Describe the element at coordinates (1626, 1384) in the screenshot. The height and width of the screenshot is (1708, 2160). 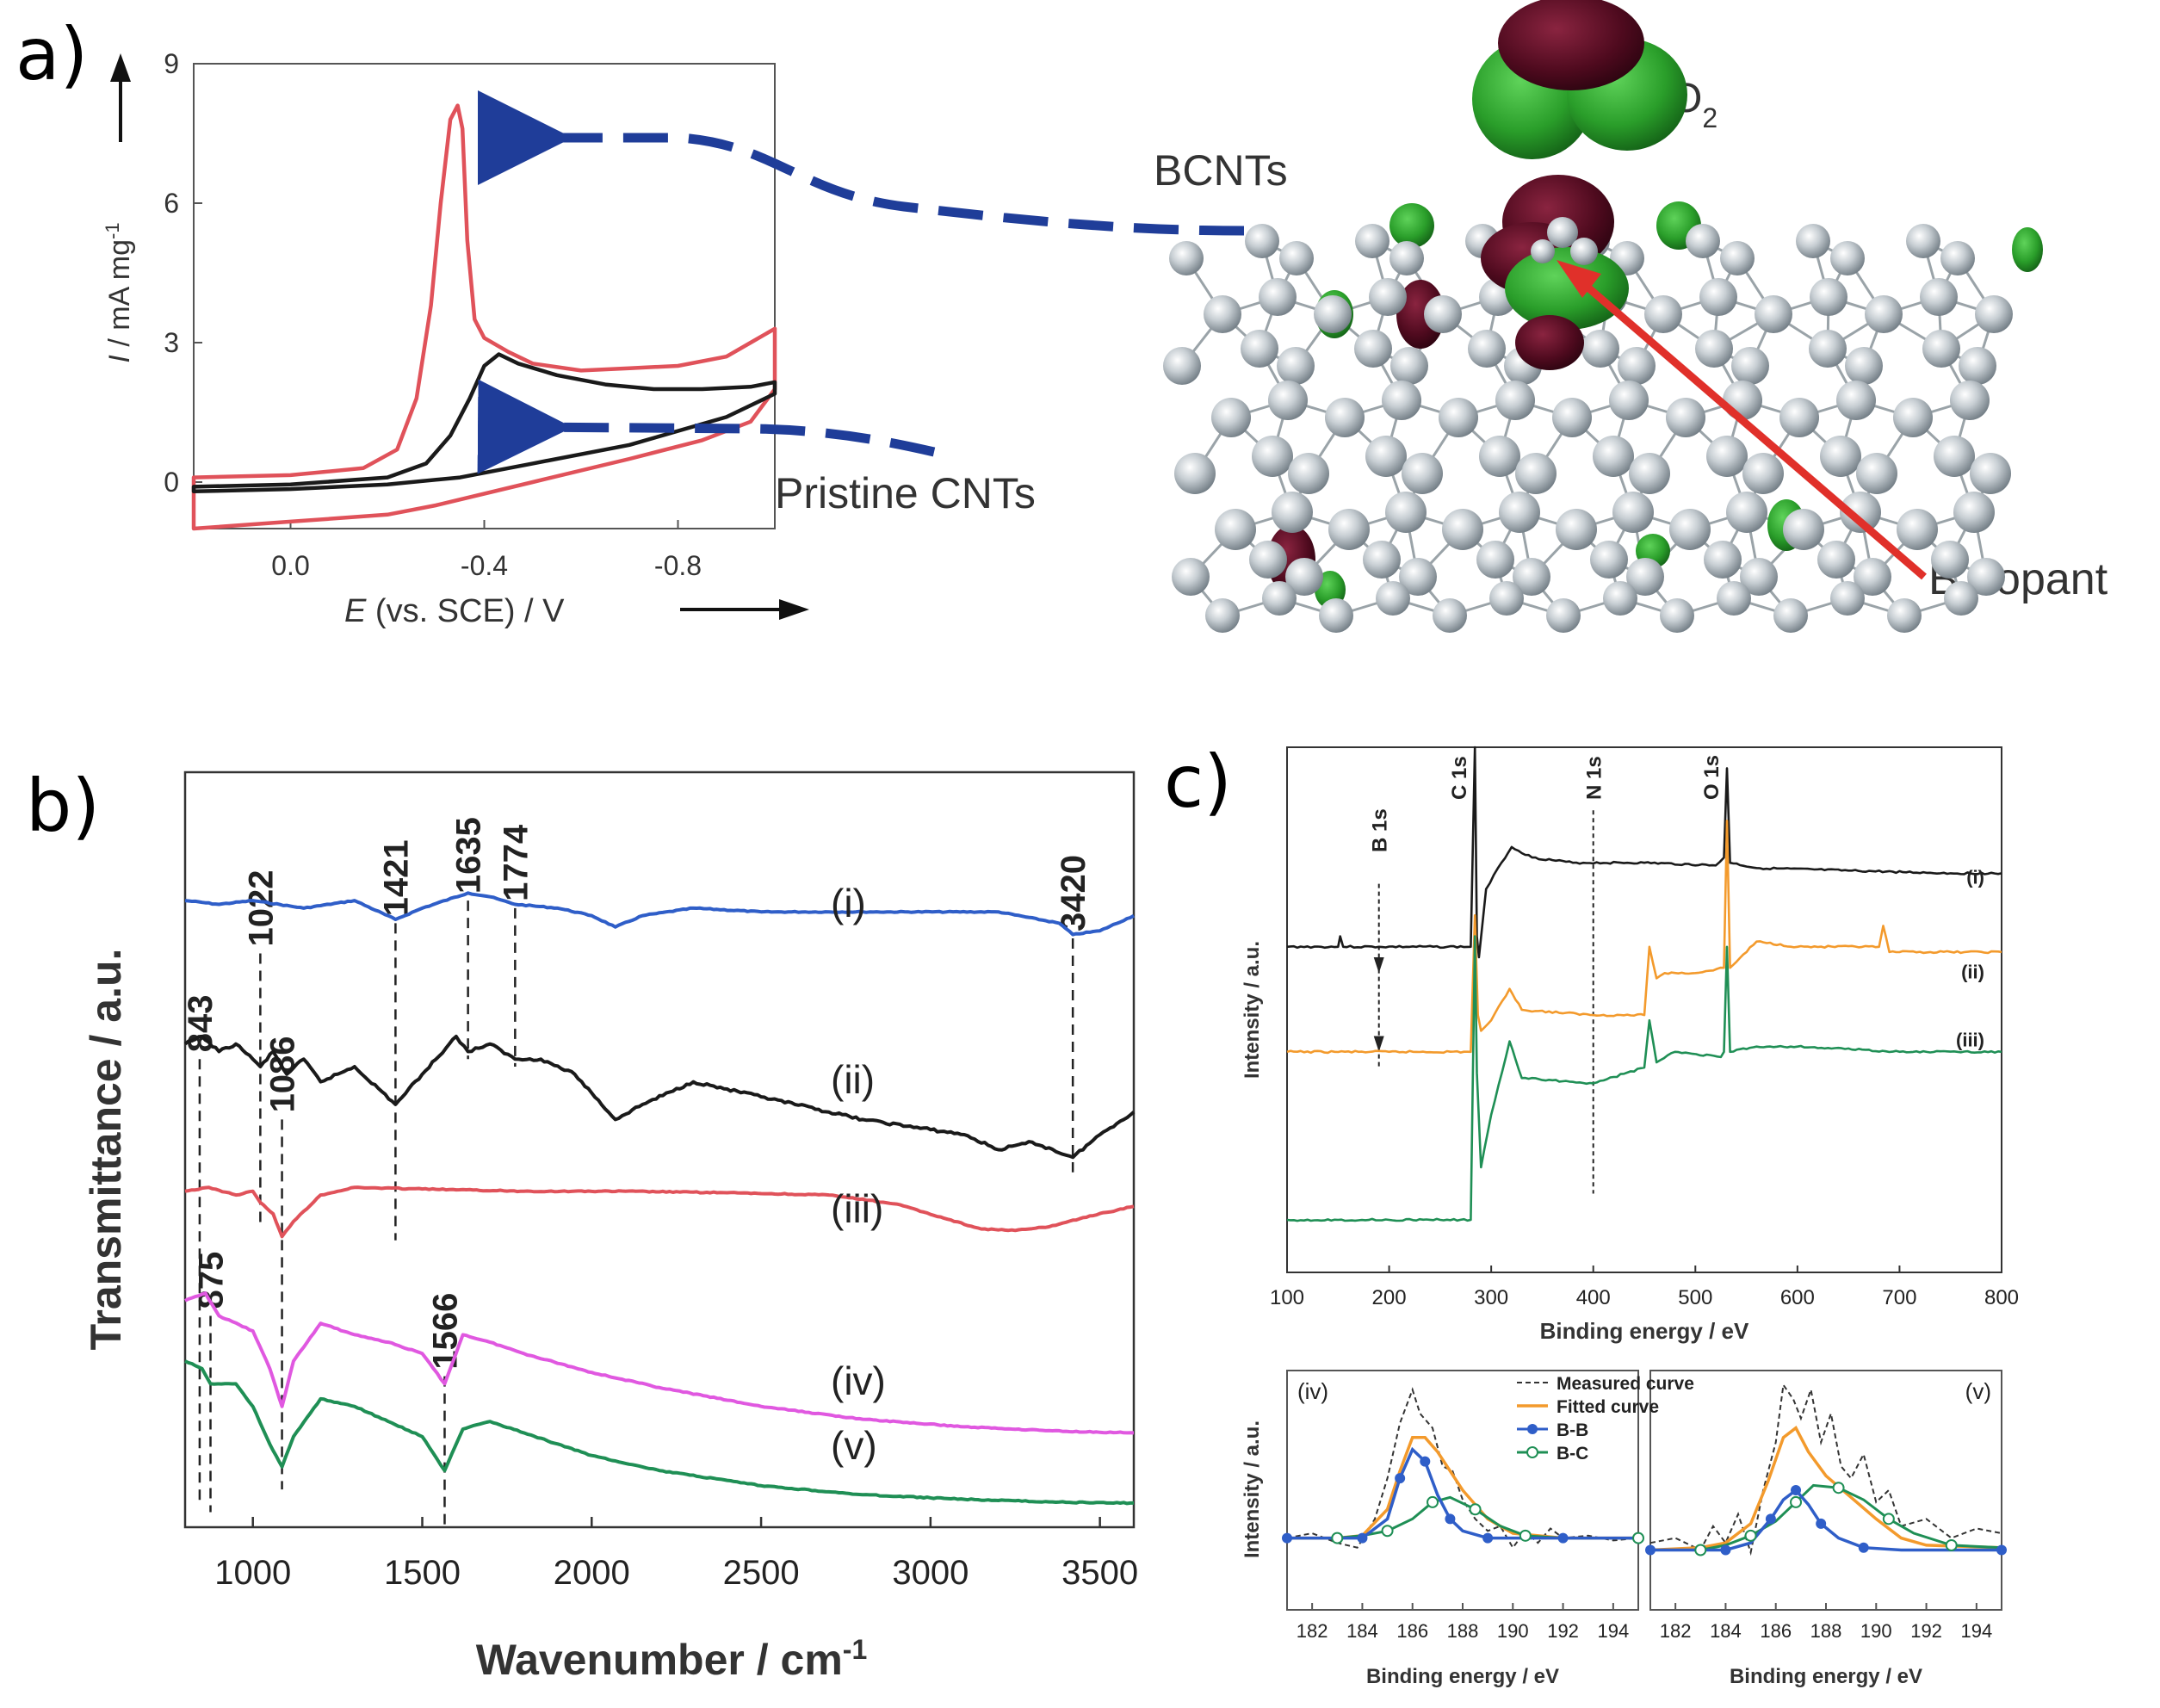
I see `legend-label: Measured curve` at that location.